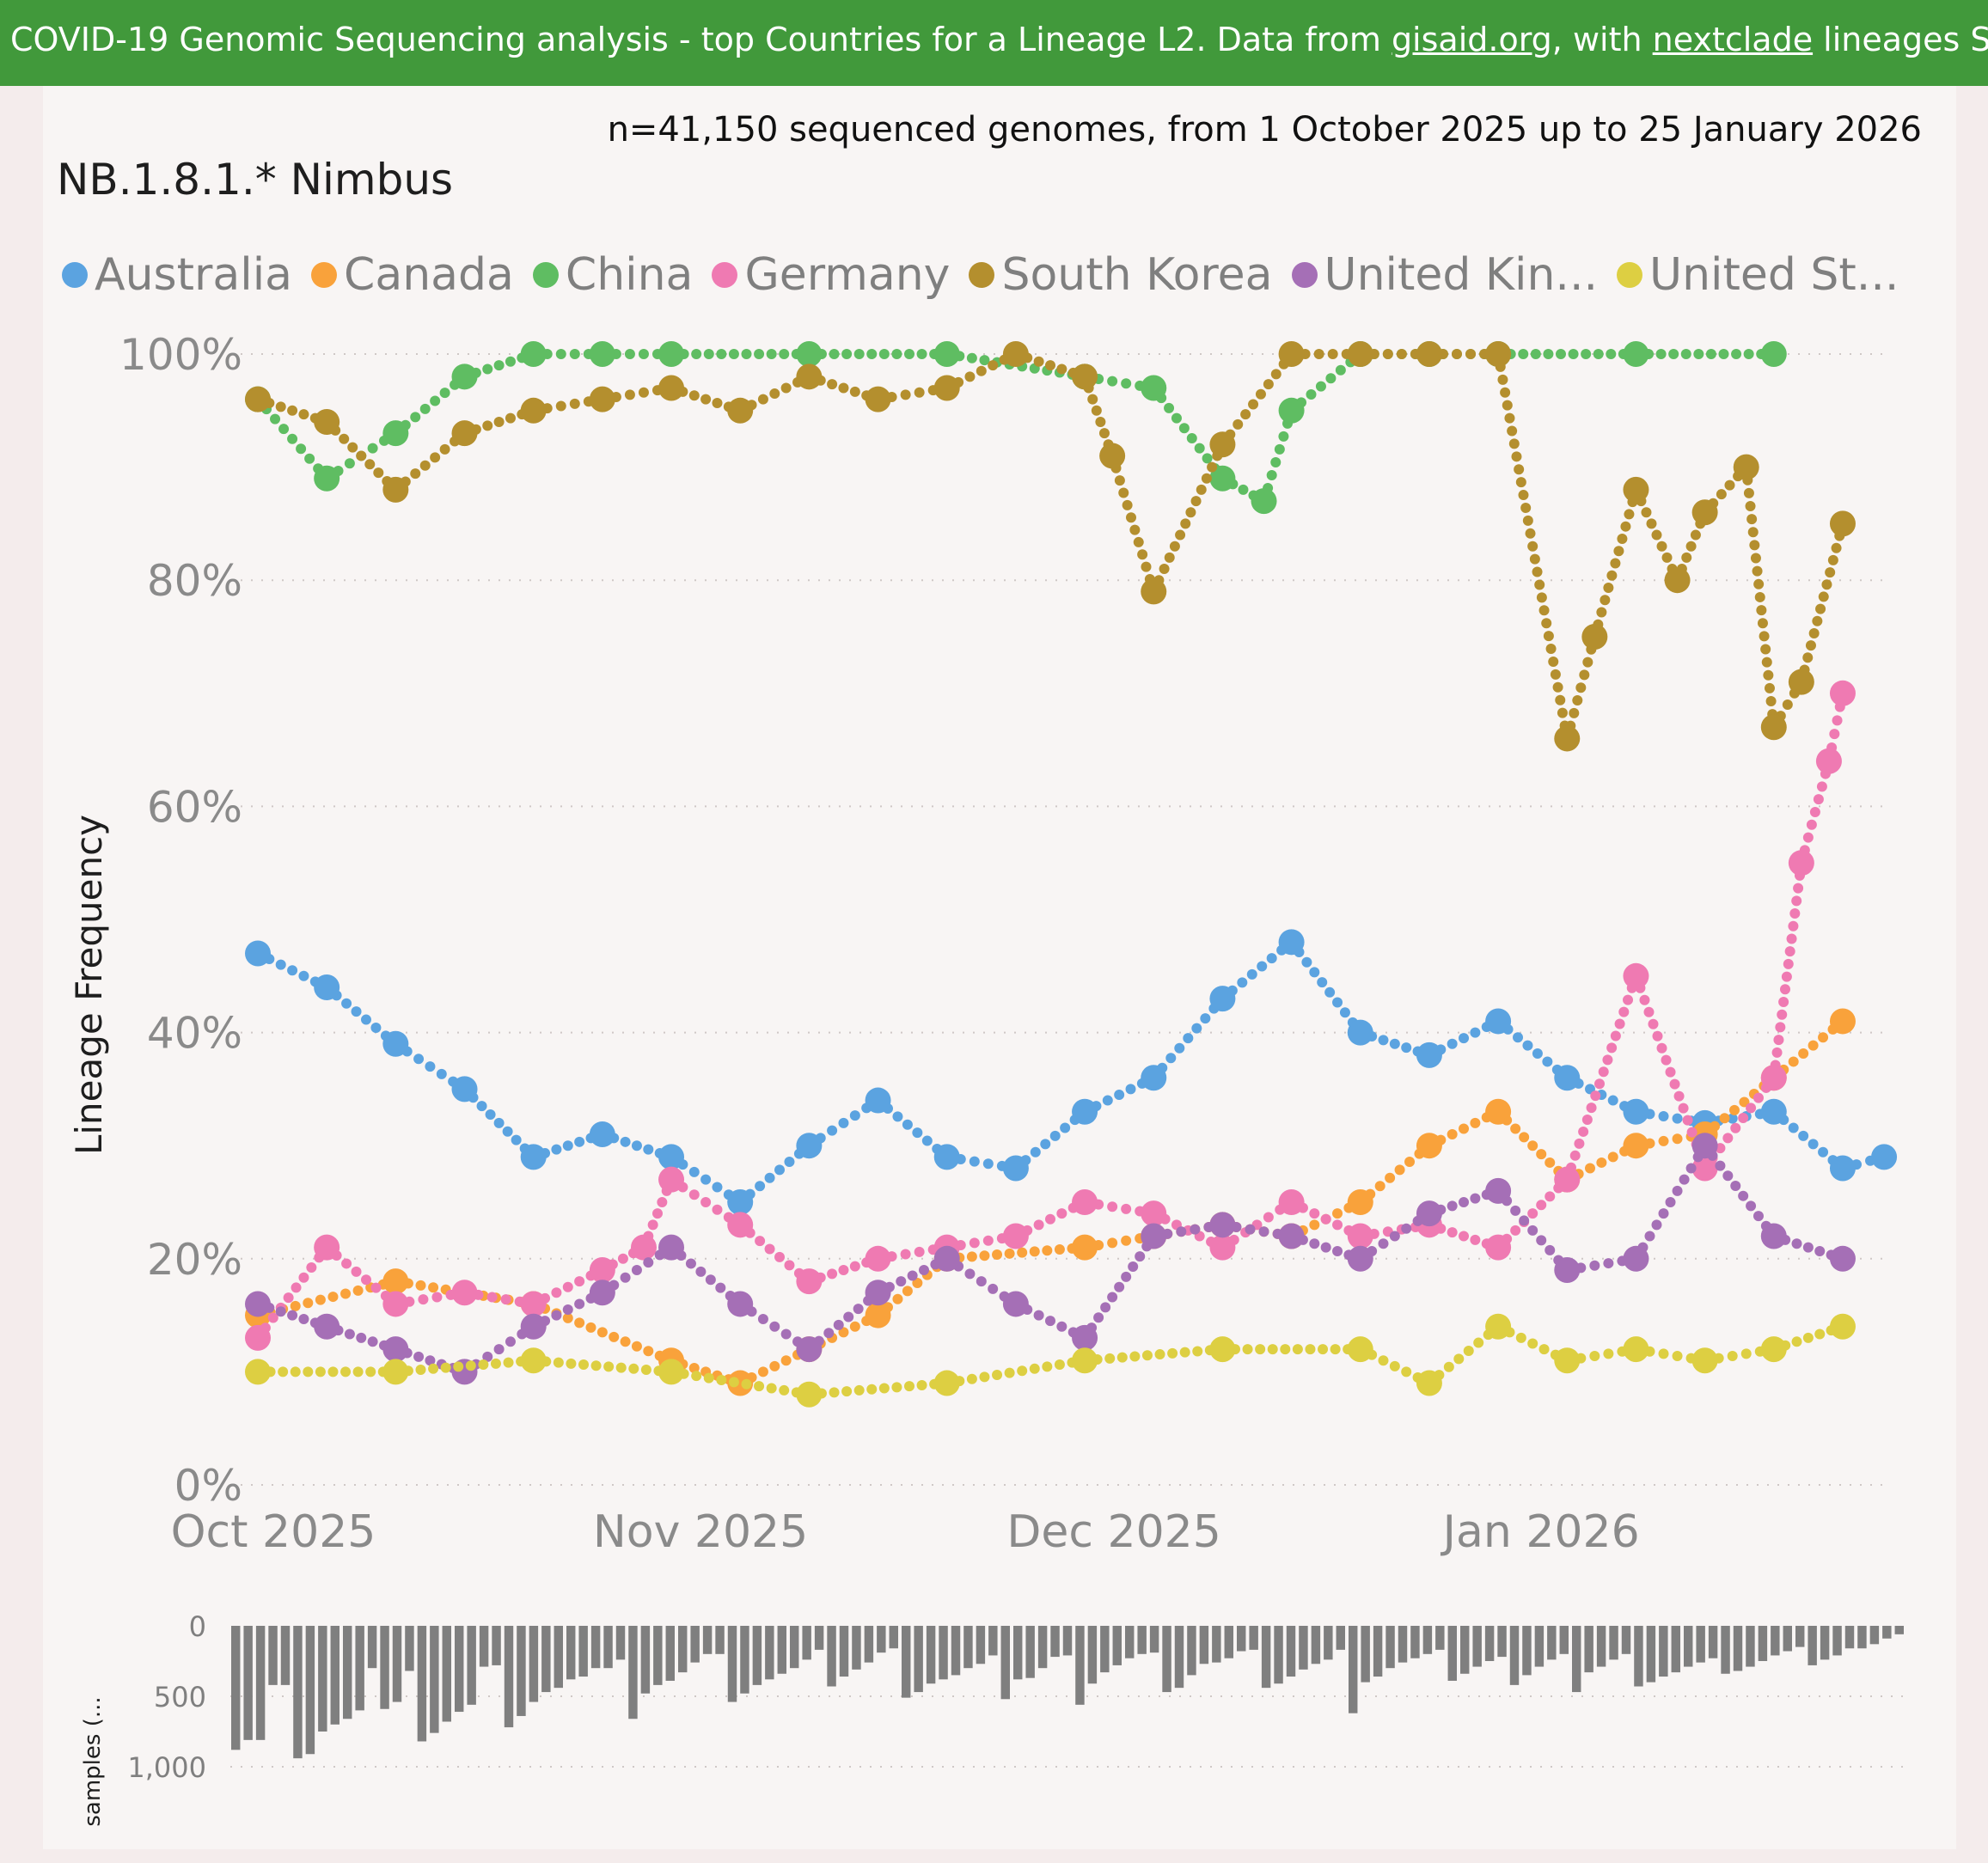 This screenshot has height=1863, width=1988. I want to click on legend-label: Australia, so click(194, 275).